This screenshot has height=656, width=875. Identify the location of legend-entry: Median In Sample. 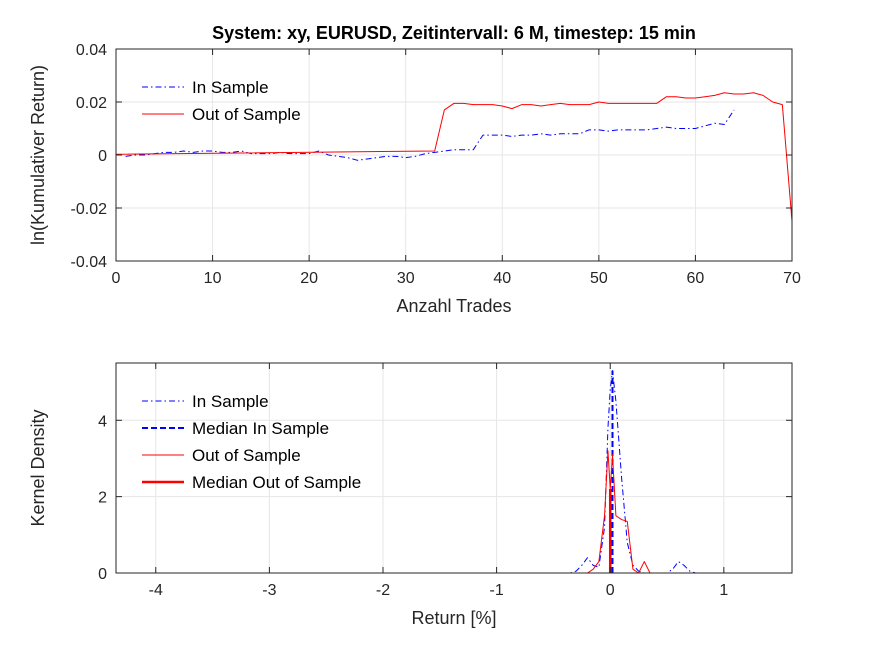
(260, 428).